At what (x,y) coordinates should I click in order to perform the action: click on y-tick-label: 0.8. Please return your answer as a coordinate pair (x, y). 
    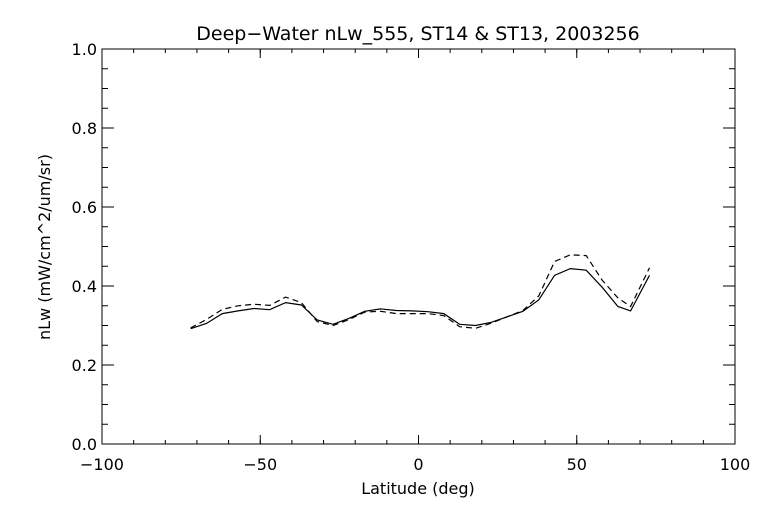
    Looking at the image, I should click on (84, 128).